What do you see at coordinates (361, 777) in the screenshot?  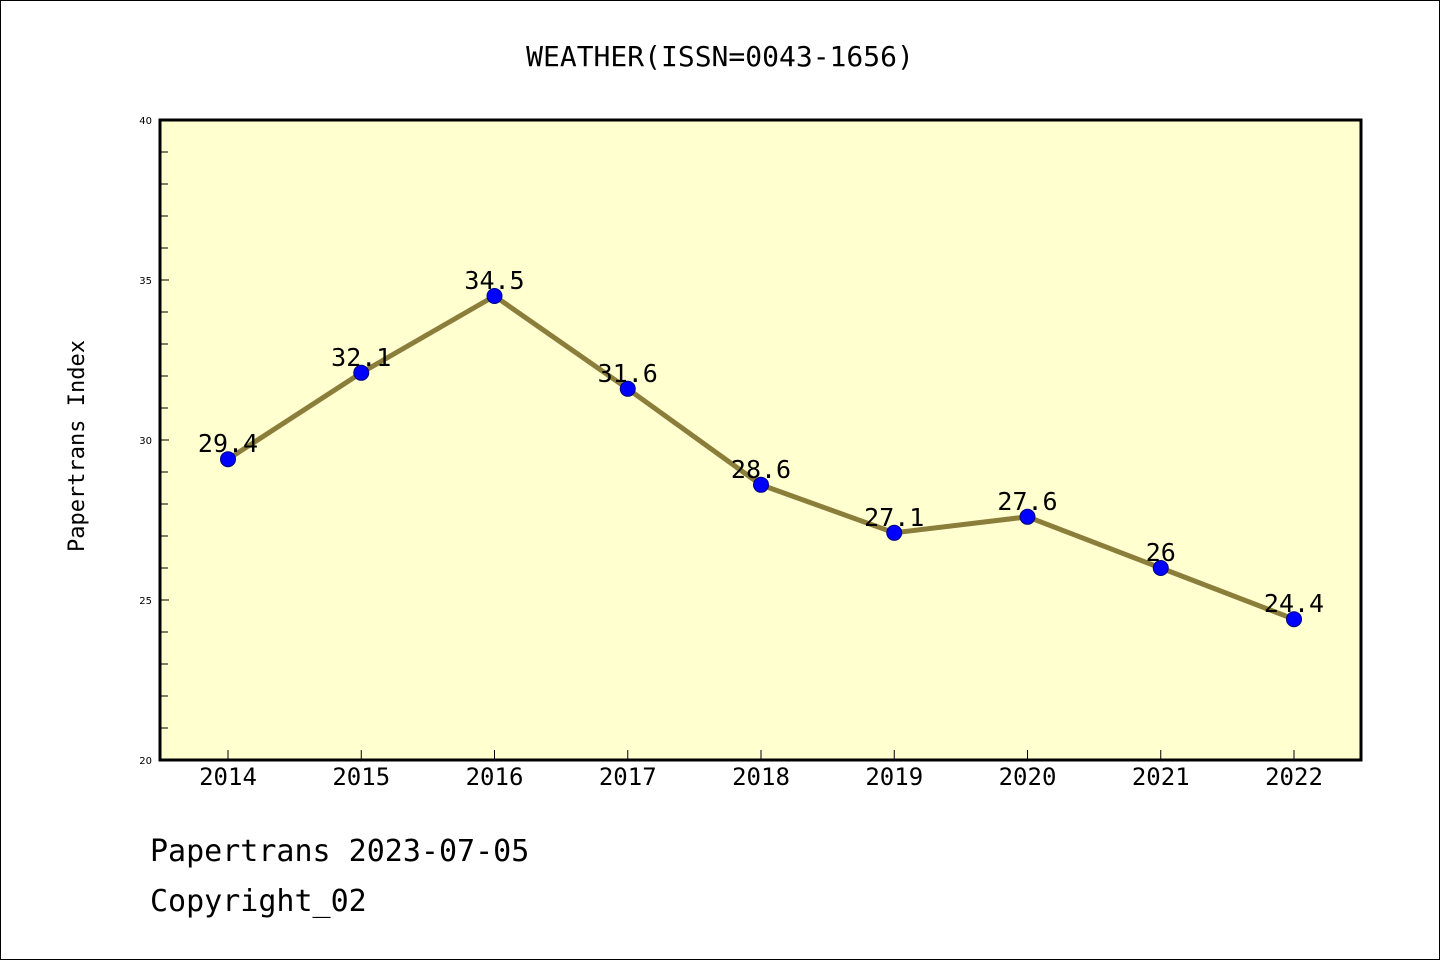 I see `x-tick-label-2015: 2015` at bounding box center [361, 777].